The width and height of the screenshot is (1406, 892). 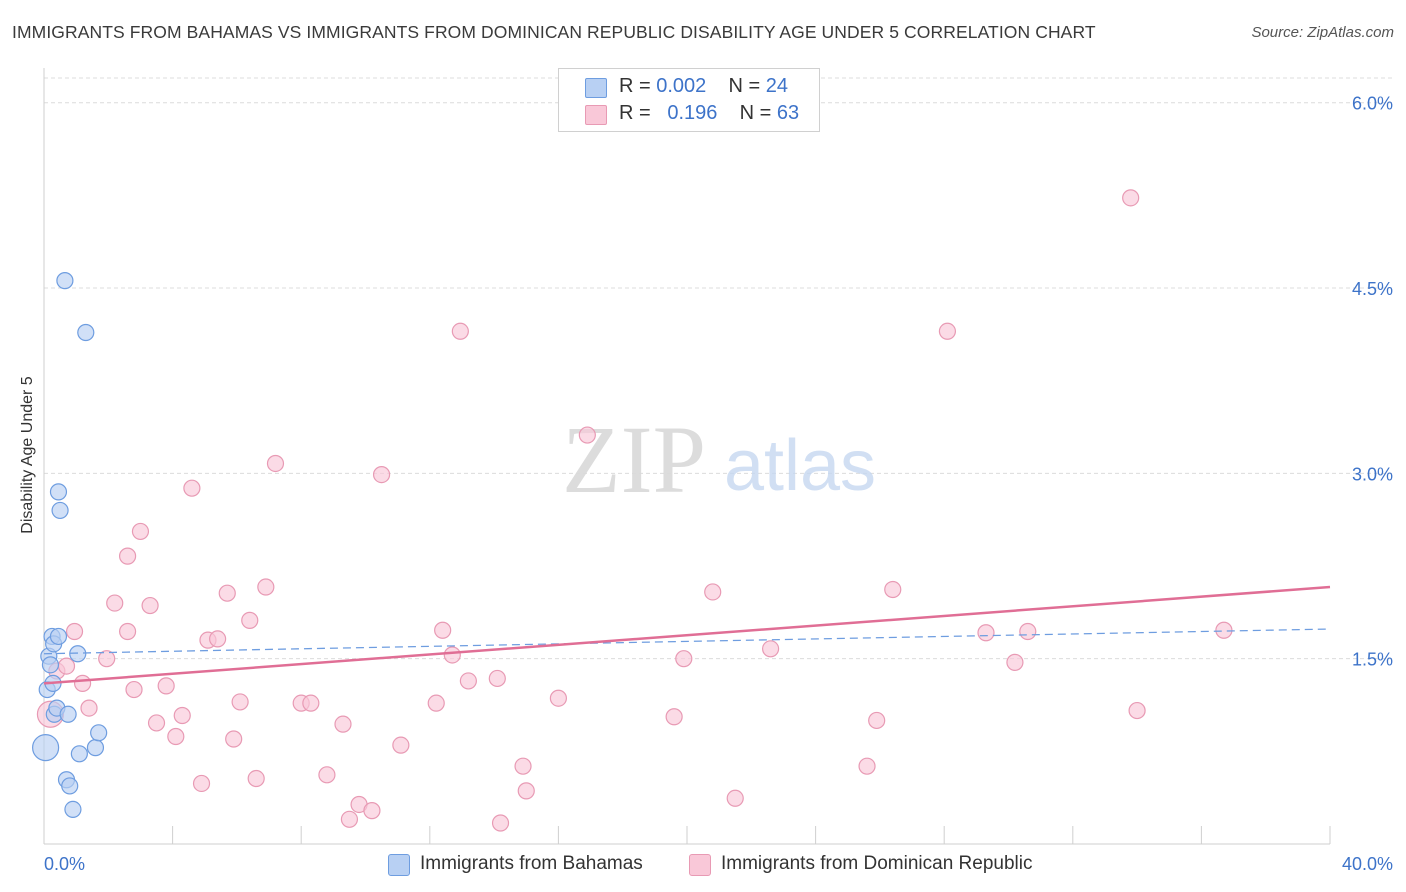 What do you see at coordinates (531, 863) in the screenshot?
I see `bottom-legend-label-bahamas: Immigrants from Bahamas` at bounding box center [531, 863].